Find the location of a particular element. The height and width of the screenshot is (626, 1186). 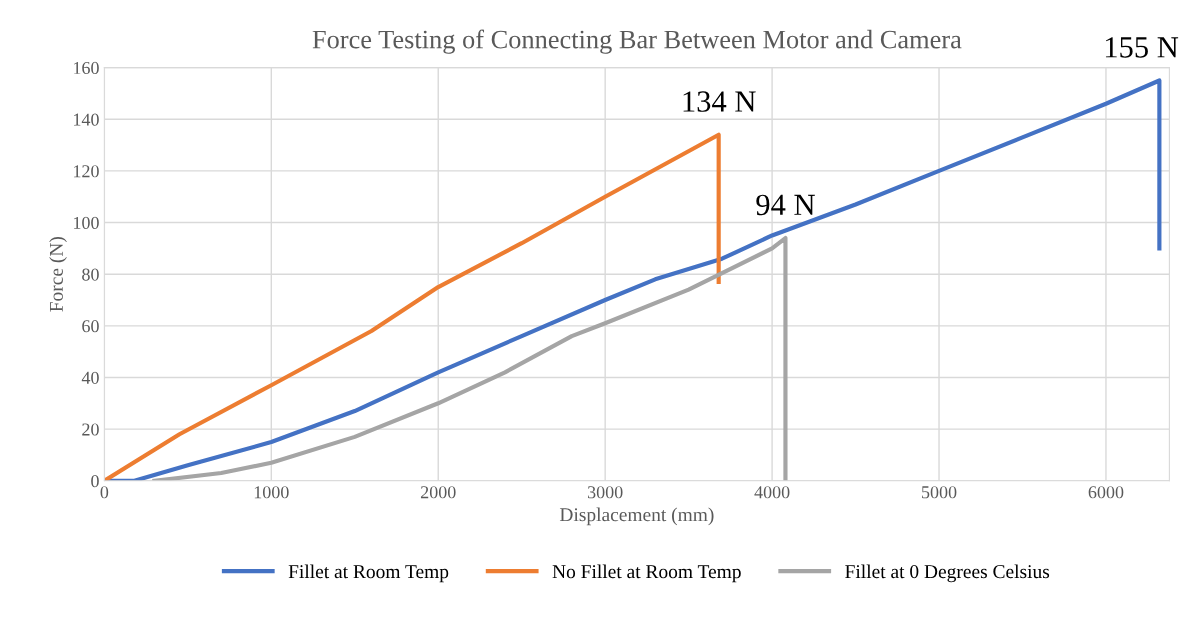

x-tick-label: 5000 is located at coordinates (939, 492).